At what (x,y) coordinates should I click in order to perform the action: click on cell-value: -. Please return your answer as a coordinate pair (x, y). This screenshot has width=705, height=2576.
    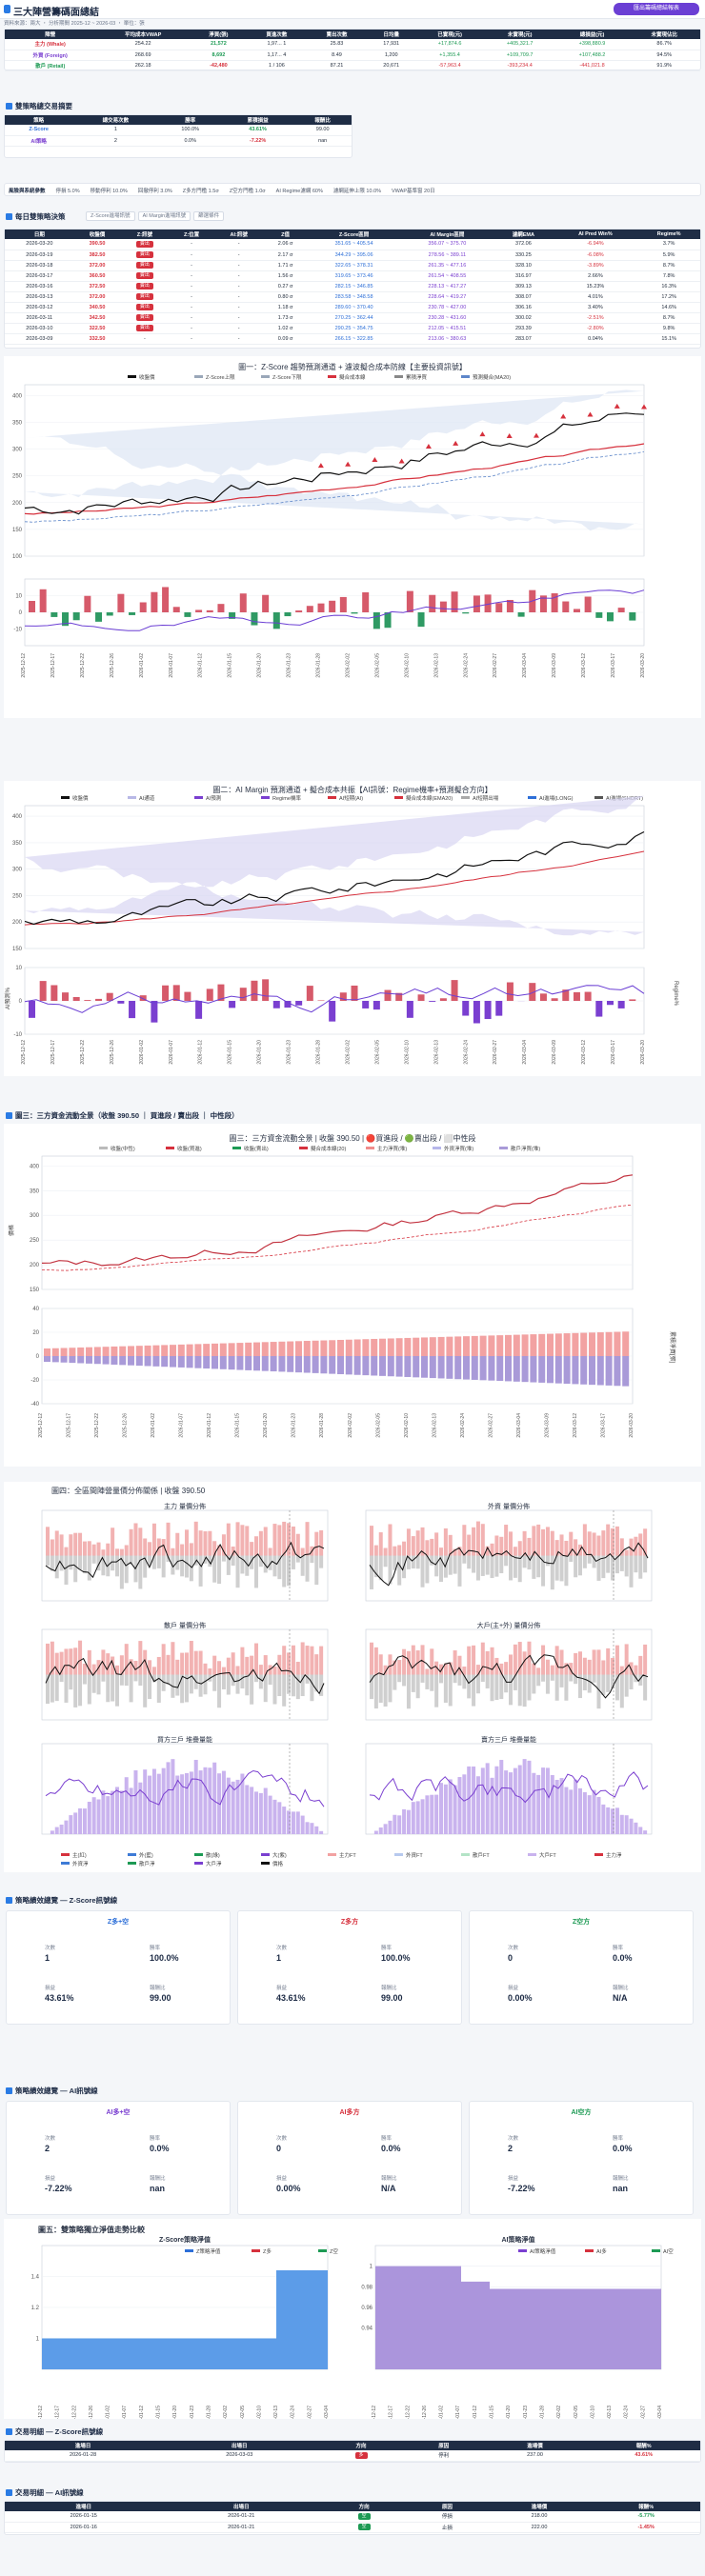
    Looking at the image, I should click on (192, 286).